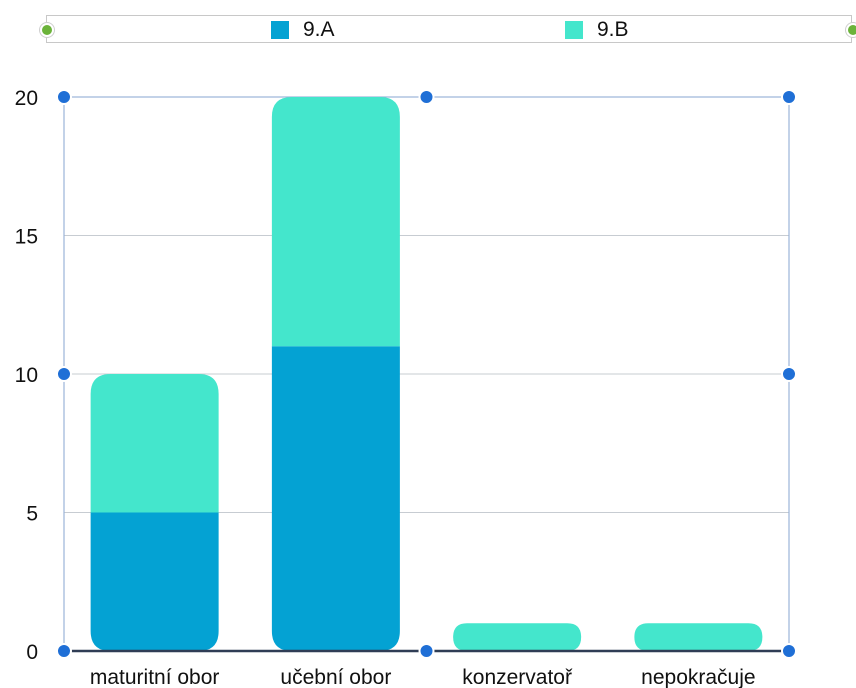 The height and width of the screenshot is (688, 856). What do you see at coordinates (851, 30) in the screenshot?
I see `legend-resize-handle-right` at bounding box center [851, 30].